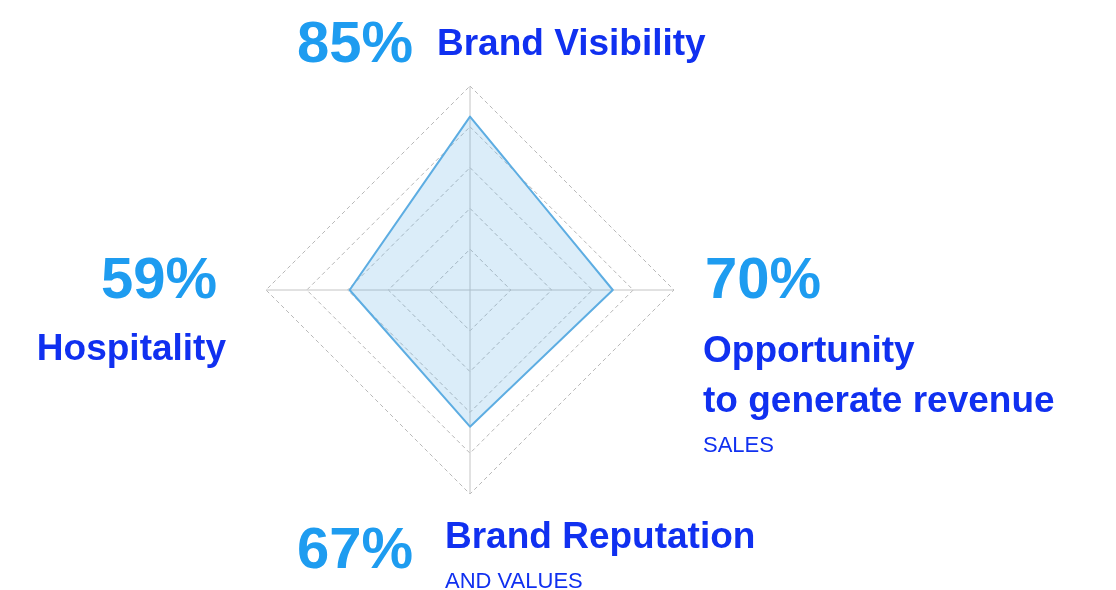 The image size is (1116, 590). I want to click on spoke-label: Opportunity to generate revenue SALES, so click(879, 393).